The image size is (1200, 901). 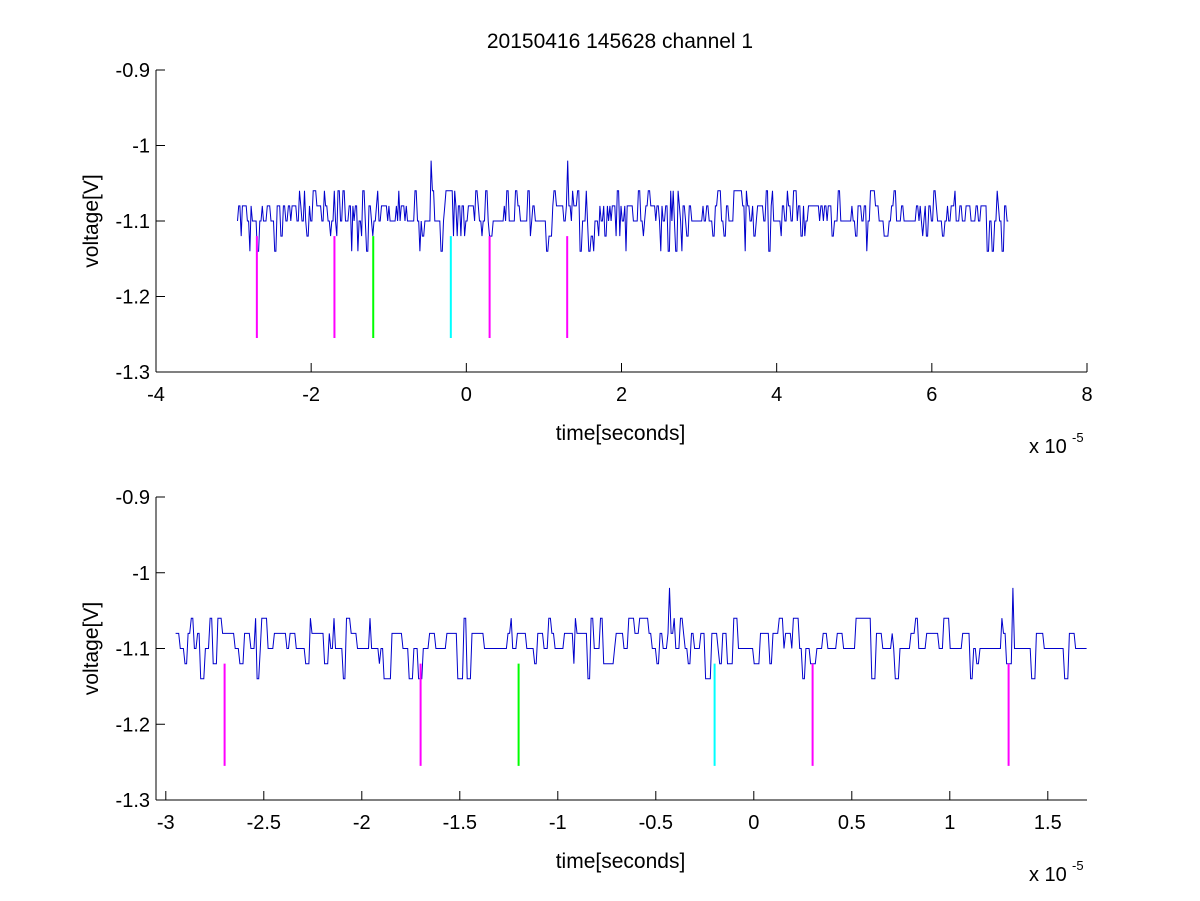 What do you see at coordinates (133, 298) in the screenshot?
I see `top-y-tick-label: -1.2` at bounding box center [133, 298].